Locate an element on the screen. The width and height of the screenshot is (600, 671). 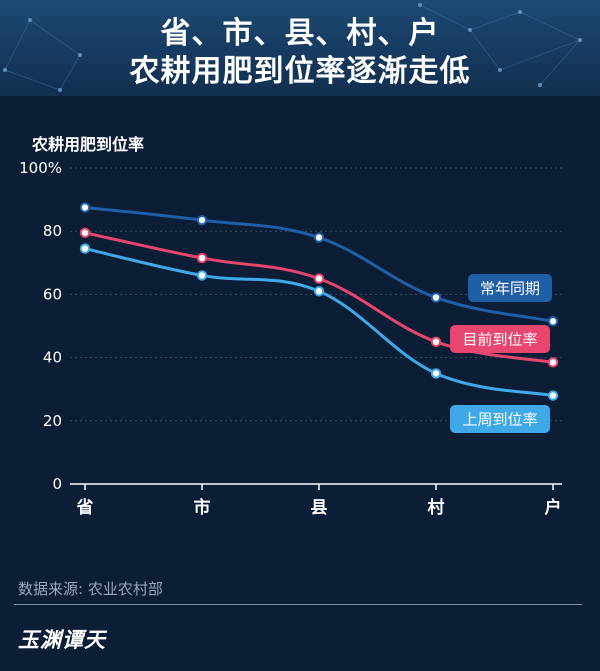
network-pattern-decoration is located at coordinates (292, 47).